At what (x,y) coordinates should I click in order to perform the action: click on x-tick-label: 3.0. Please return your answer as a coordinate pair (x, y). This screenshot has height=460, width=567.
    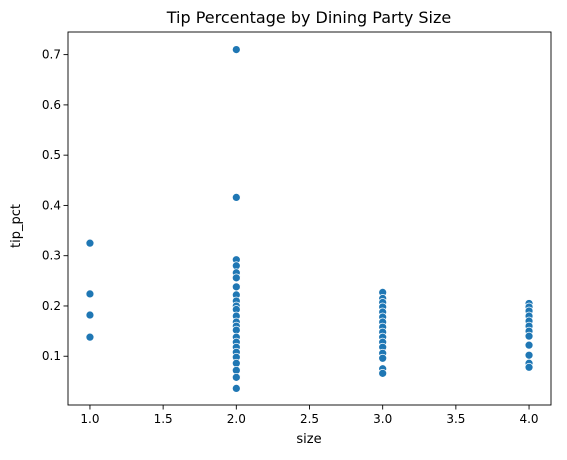
    Looking at the image, I should click on (382, 419).